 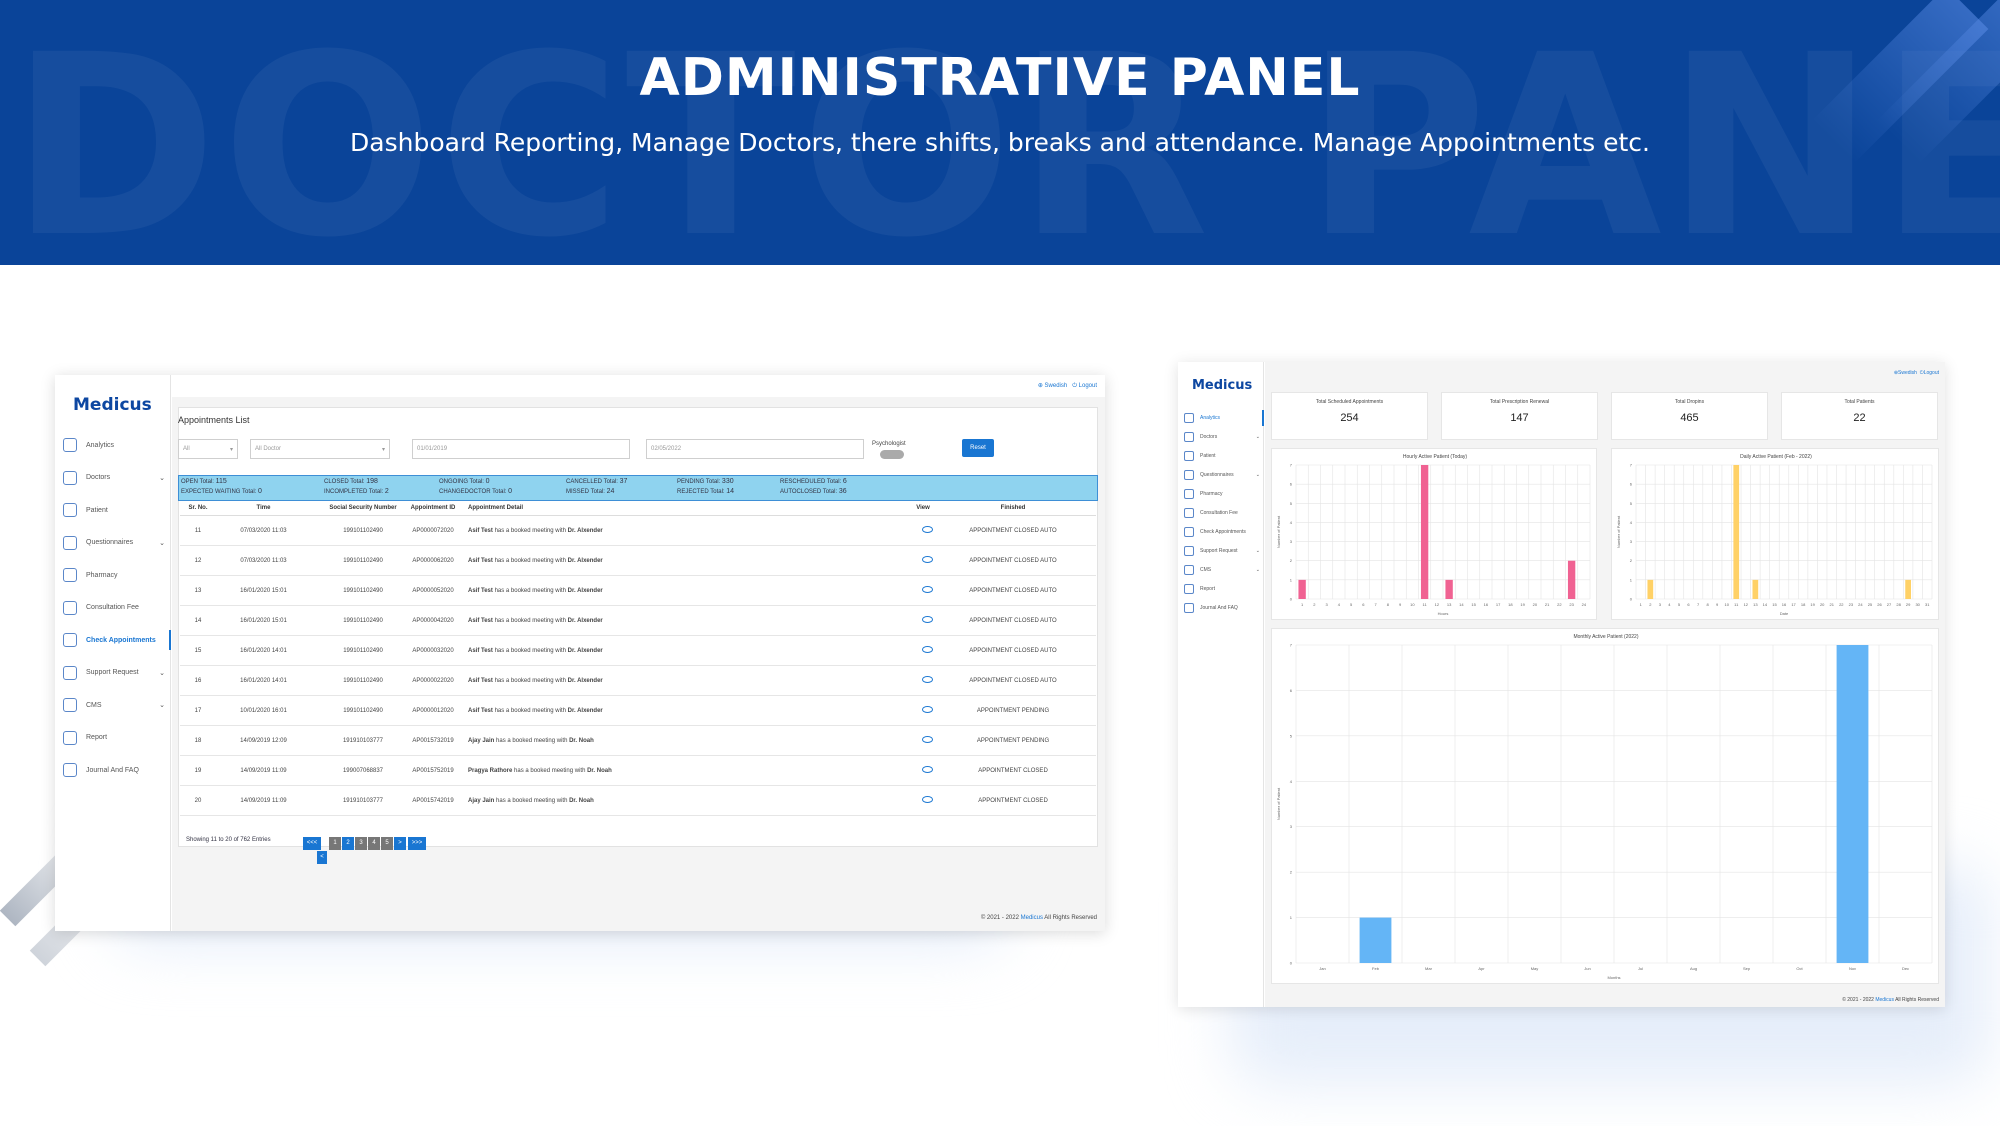 I want to click on x-tick-label: 2, so click(x=1650, y=604).